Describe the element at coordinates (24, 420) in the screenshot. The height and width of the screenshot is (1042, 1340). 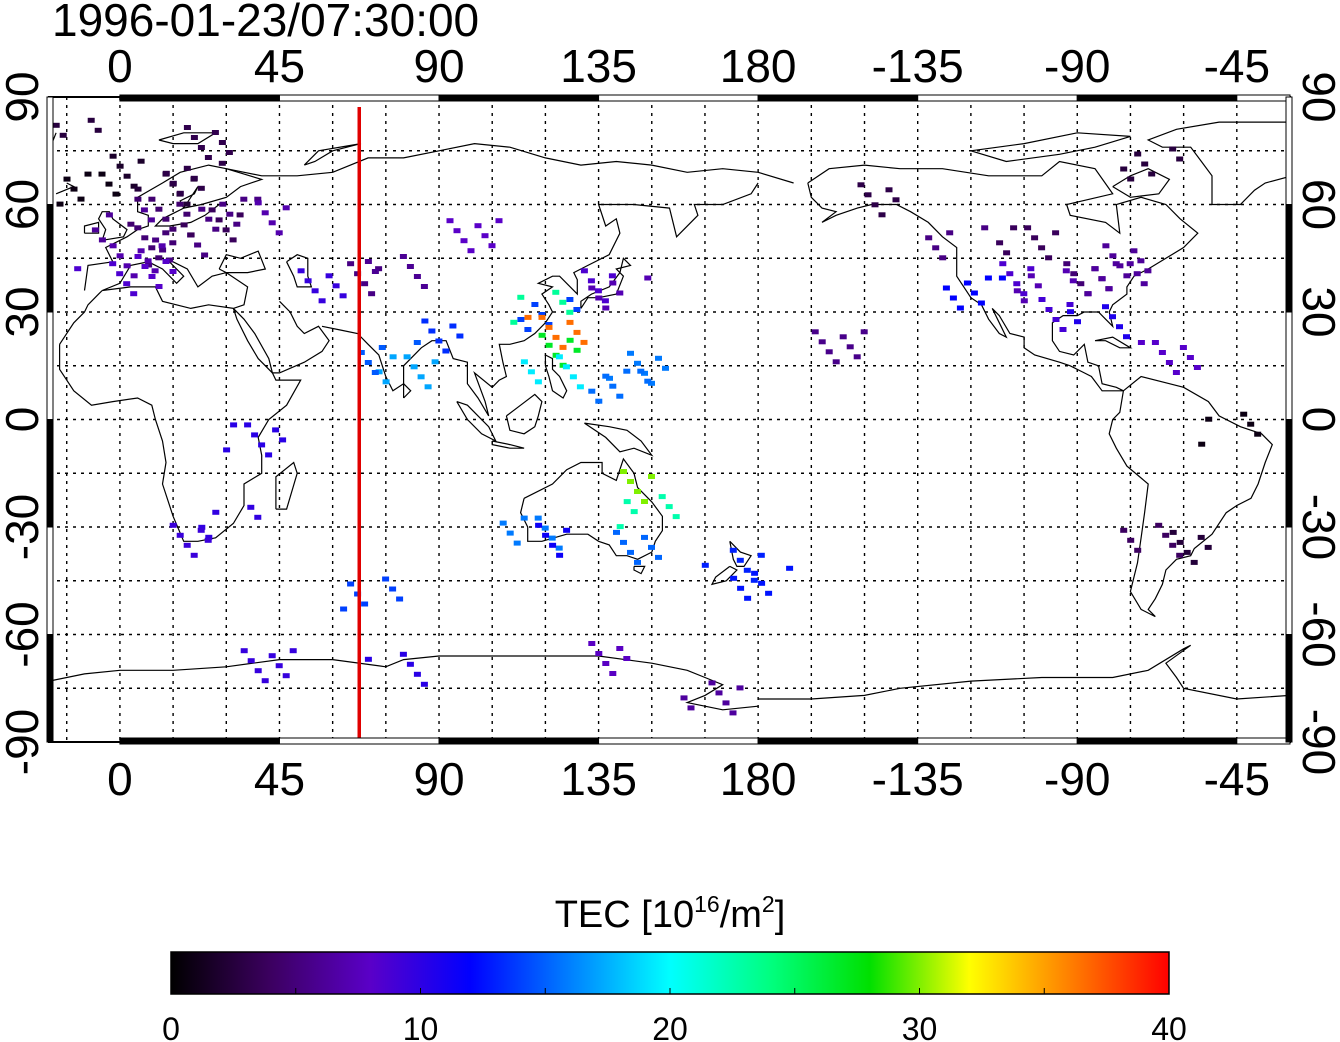
I see `lat-tick-label: 0` at that location.